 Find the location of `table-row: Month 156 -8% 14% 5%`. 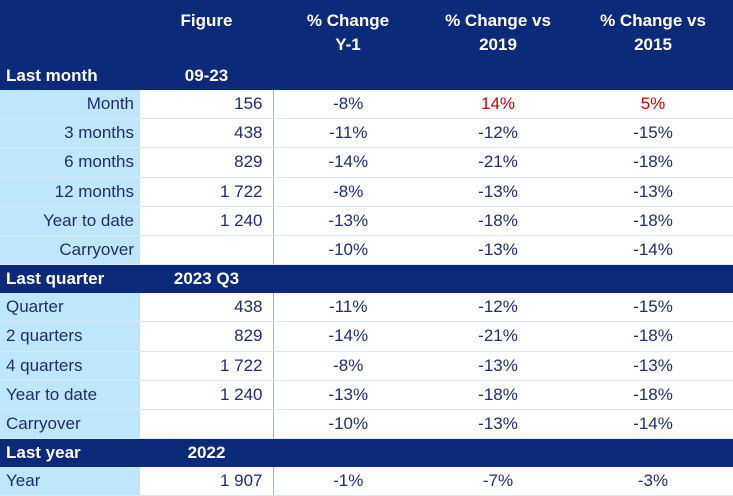

table-row: Month 156 -8% 14% 5% is located at coordinates (366, 105).